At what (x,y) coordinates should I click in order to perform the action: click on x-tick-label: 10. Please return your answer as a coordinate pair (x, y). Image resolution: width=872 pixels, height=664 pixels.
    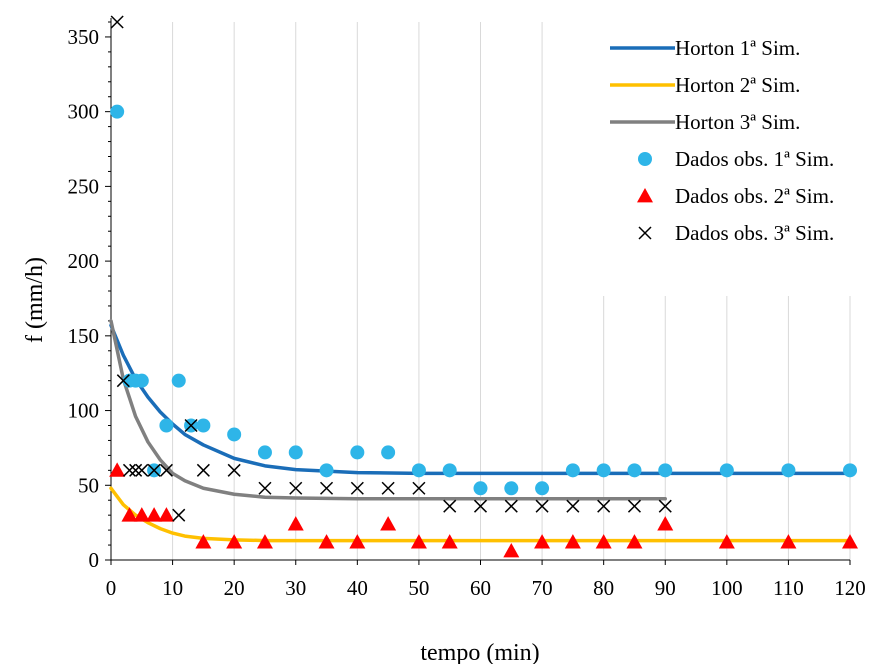
    Looking at the image, I should click on (172, 588).